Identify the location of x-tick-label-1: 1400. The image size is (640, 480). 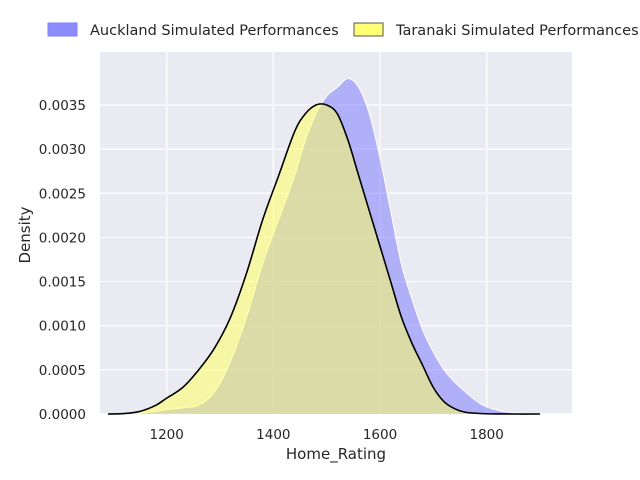
(273, 435).